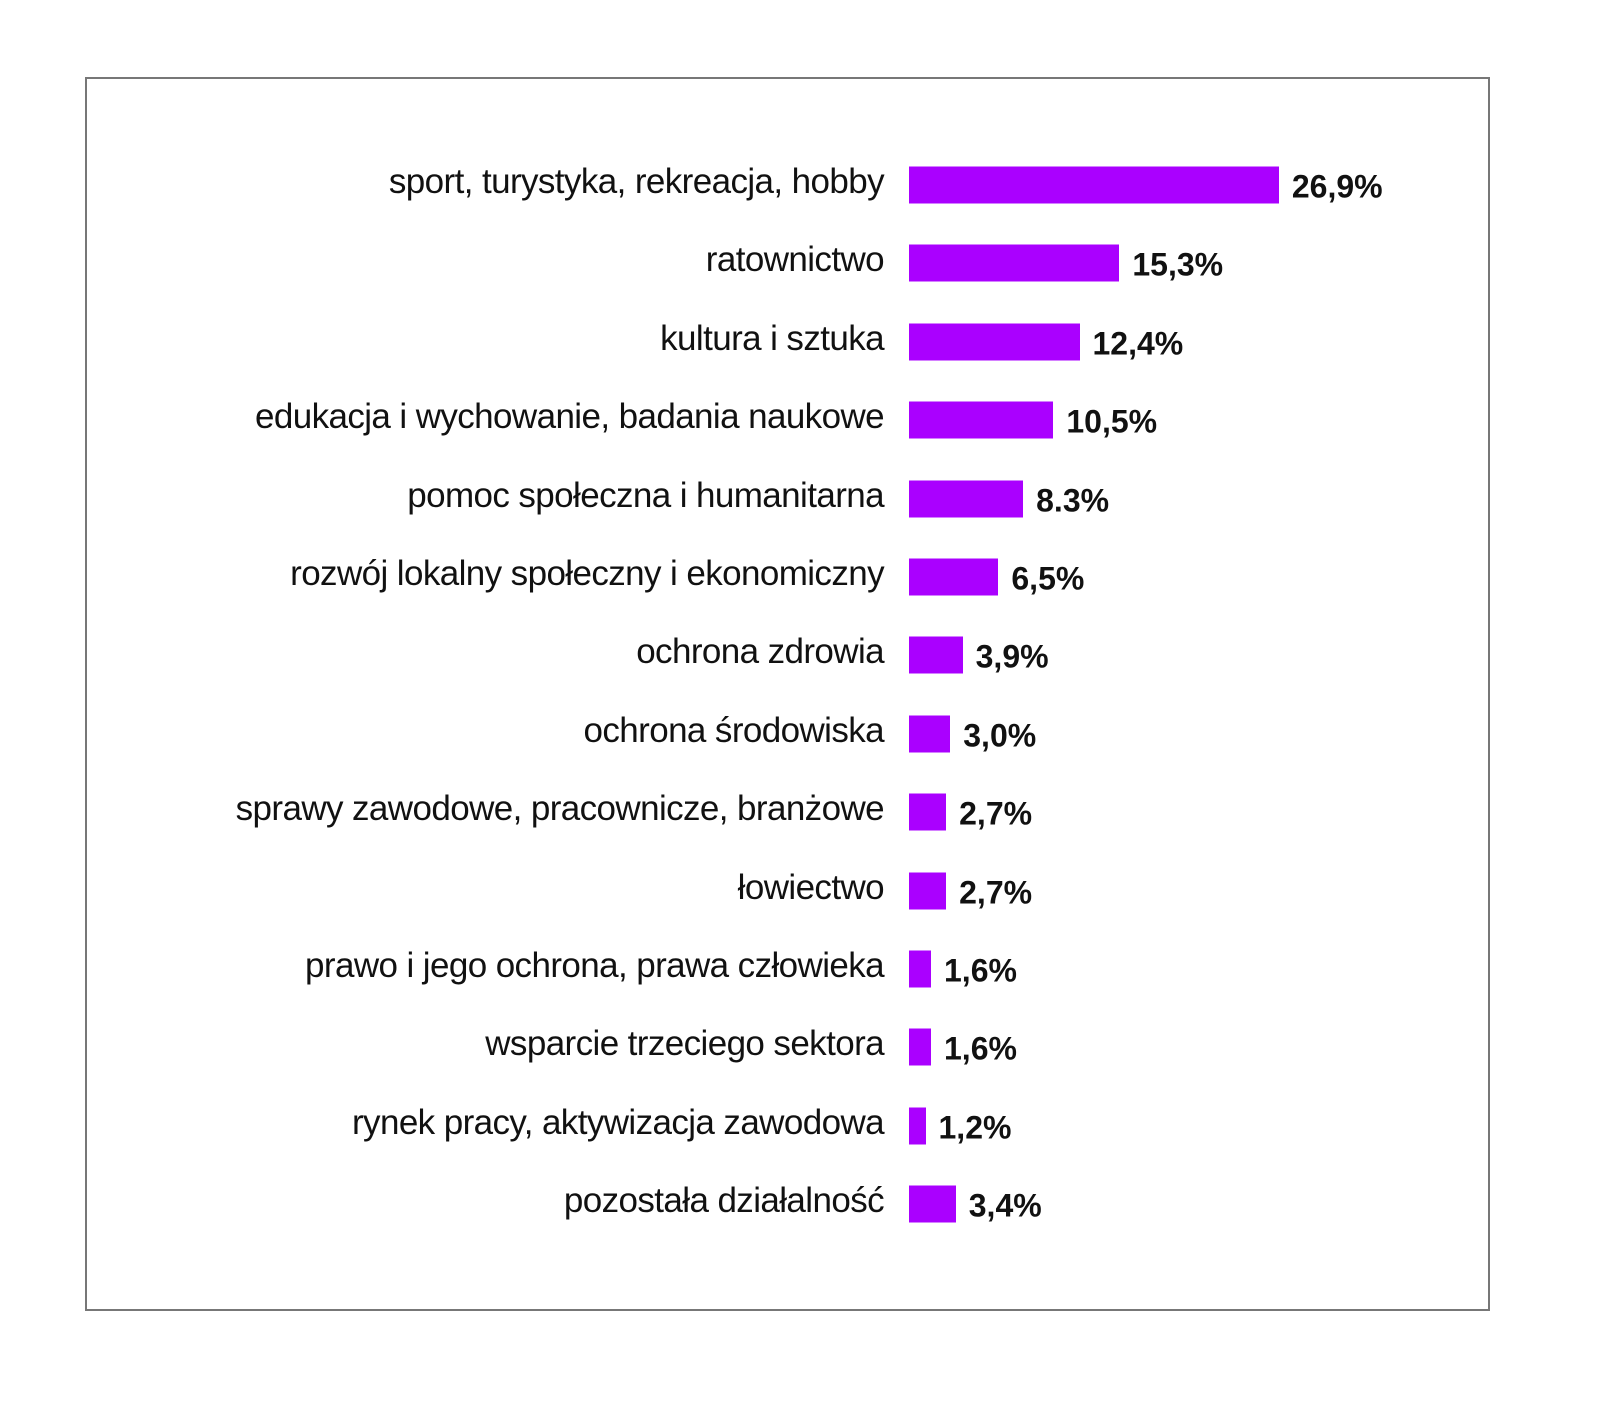  I want to click on bar-row: ochrona zdrowia 3,9%, so click(787, 653).